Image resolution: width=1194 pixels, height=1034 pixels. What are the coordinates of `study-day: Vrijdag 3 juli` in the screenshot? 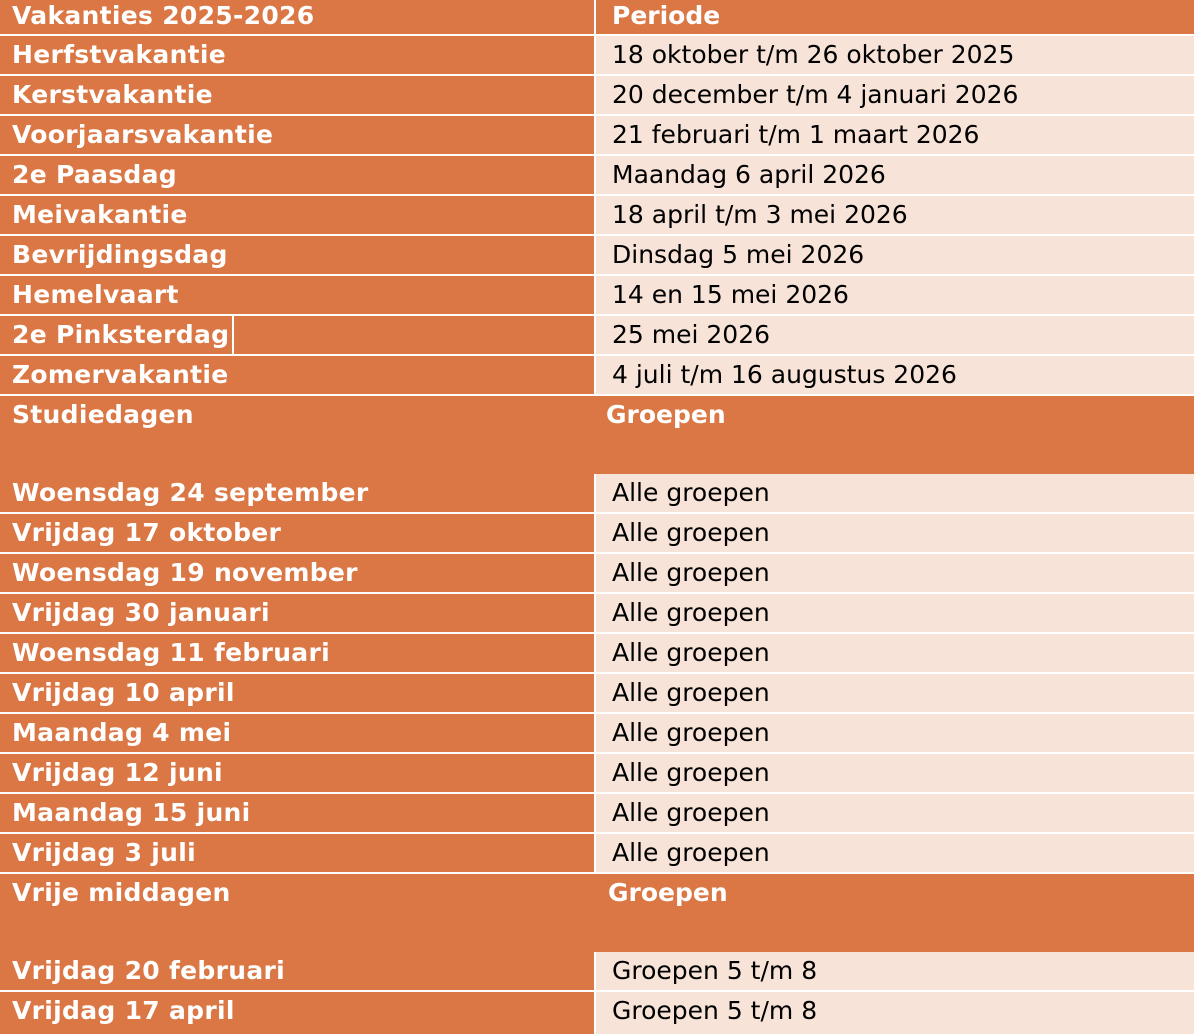 It's located at (297, 853).